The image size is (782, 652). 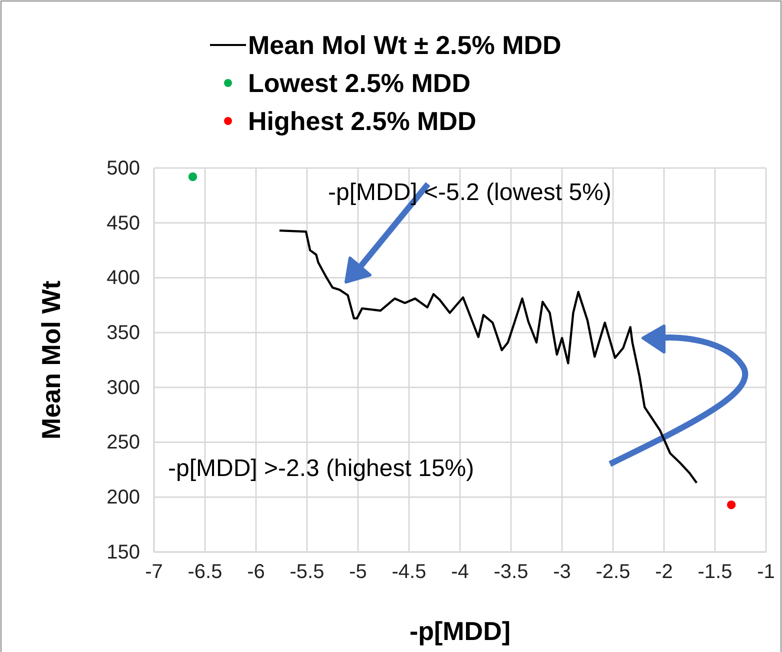 What do you see at coordinates (562, 572) in the screenshot?
I see `x-tick-label: -3` at bounding box center [562, 572].